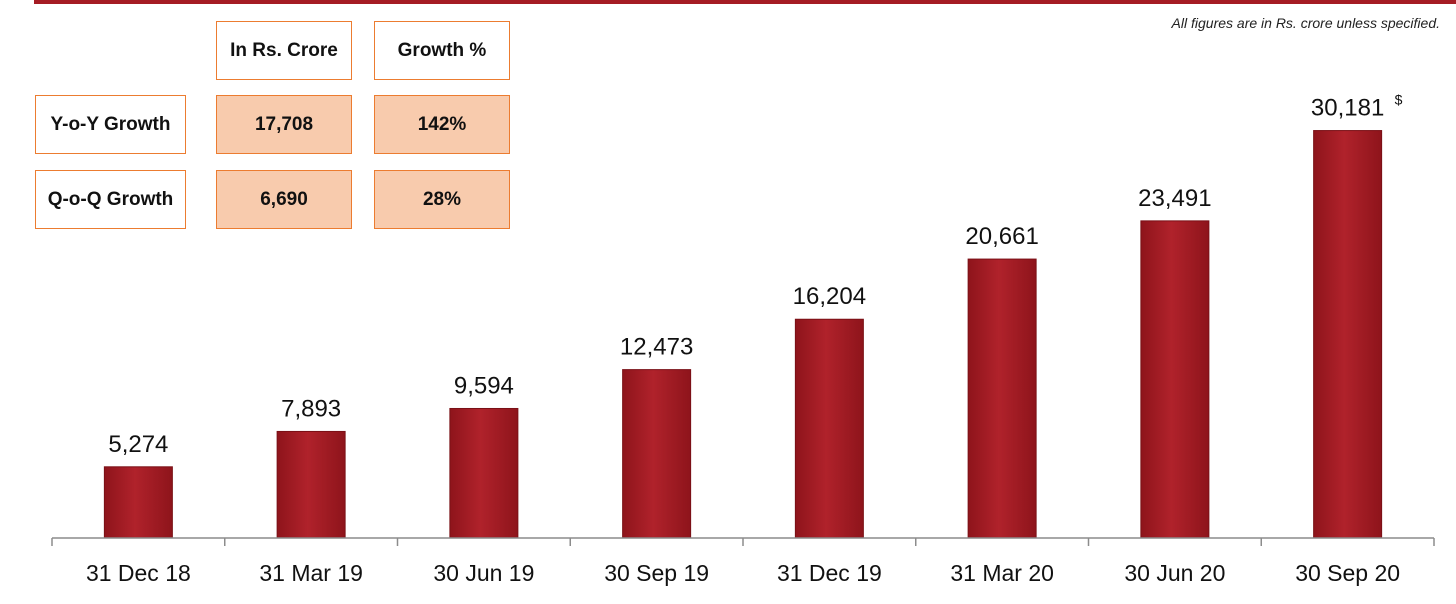 The height and width of the screenshot is (604, 1456). Describe the element at coordinates (484, 385) in the screenshot. I see `data-label-2: 9,594` at that location.